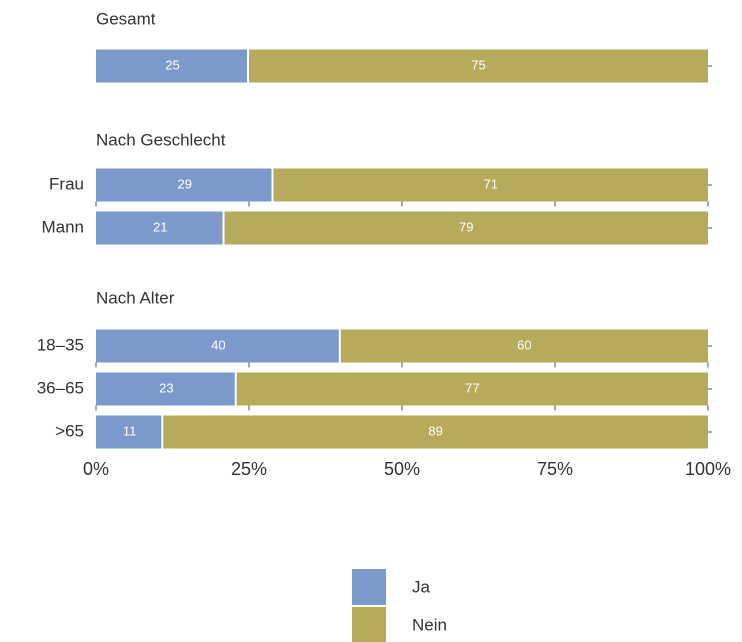 This screenshot has height=642, width=742. I want to click on bar-row: 36–65 23 77, so click(374, 391).